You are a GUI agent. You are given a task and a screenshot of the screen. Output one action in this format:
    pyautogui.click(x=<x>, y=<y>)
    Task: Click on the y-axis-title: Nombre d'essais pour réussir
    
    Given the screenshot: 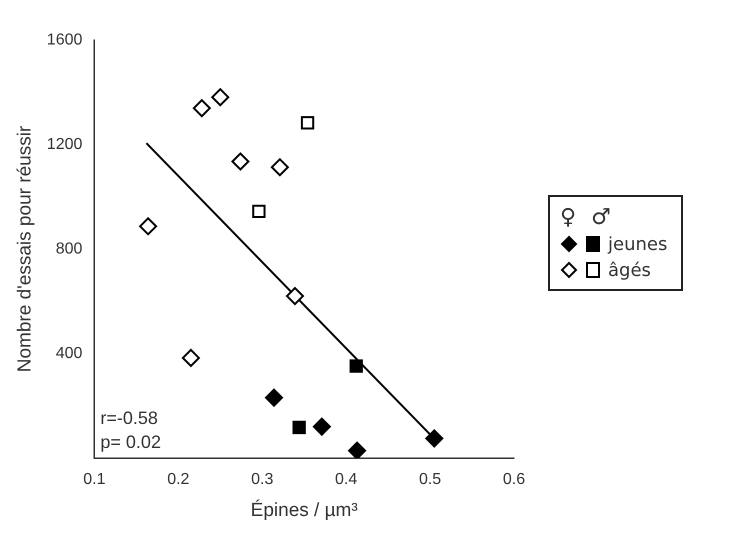 What is the action you would take?
    pyautogui.click(x=25, y=248)
    